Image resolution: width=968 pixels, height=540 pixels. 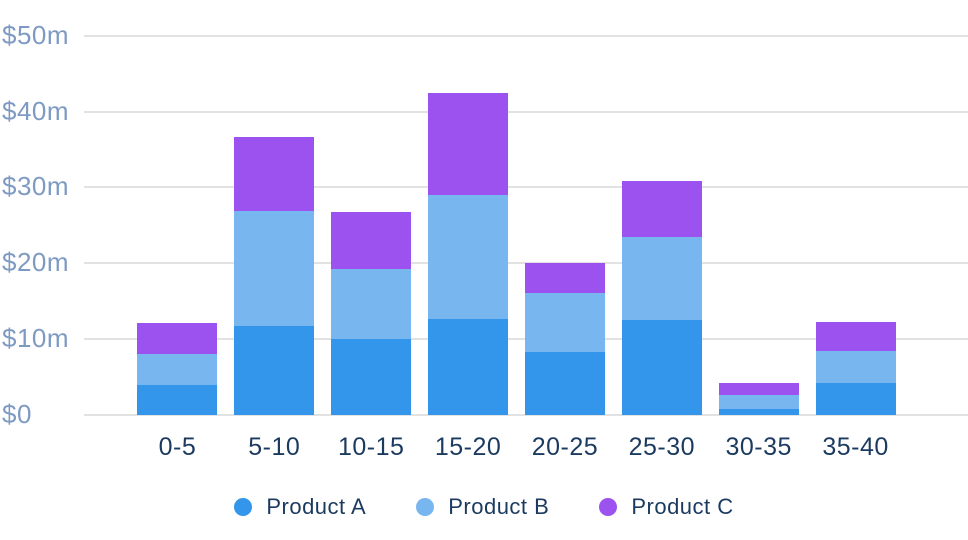 I want to click on legend-label: Product C, so click(x=682, y=506).